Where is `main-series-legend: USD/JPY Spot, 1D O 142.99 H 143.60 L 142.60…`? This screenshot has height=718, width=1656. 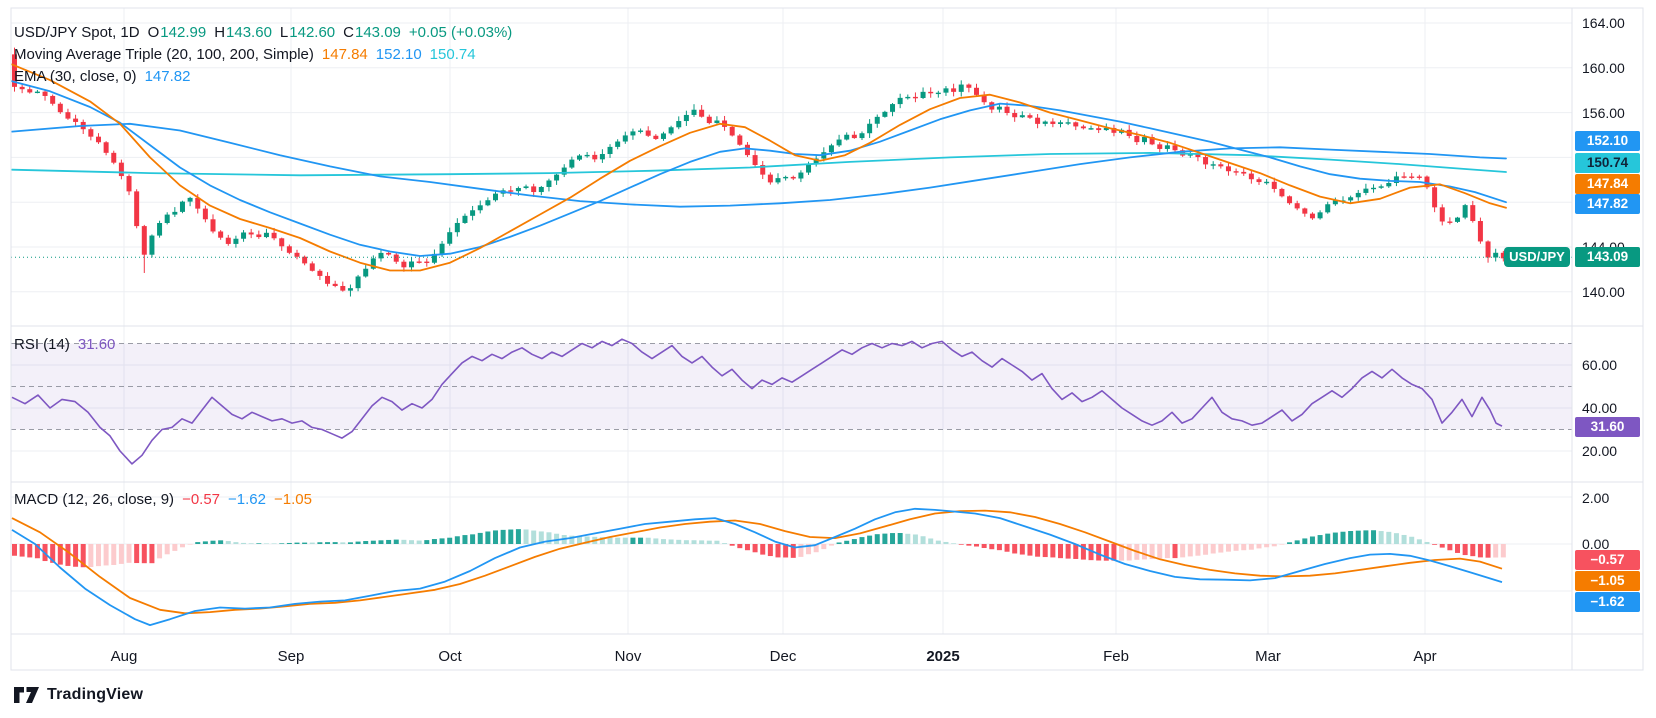 main-series-legend: USD/JPY Spot, 1D O 142.99 H 143.60 L 142.60… is located at coordinates (263, 33).